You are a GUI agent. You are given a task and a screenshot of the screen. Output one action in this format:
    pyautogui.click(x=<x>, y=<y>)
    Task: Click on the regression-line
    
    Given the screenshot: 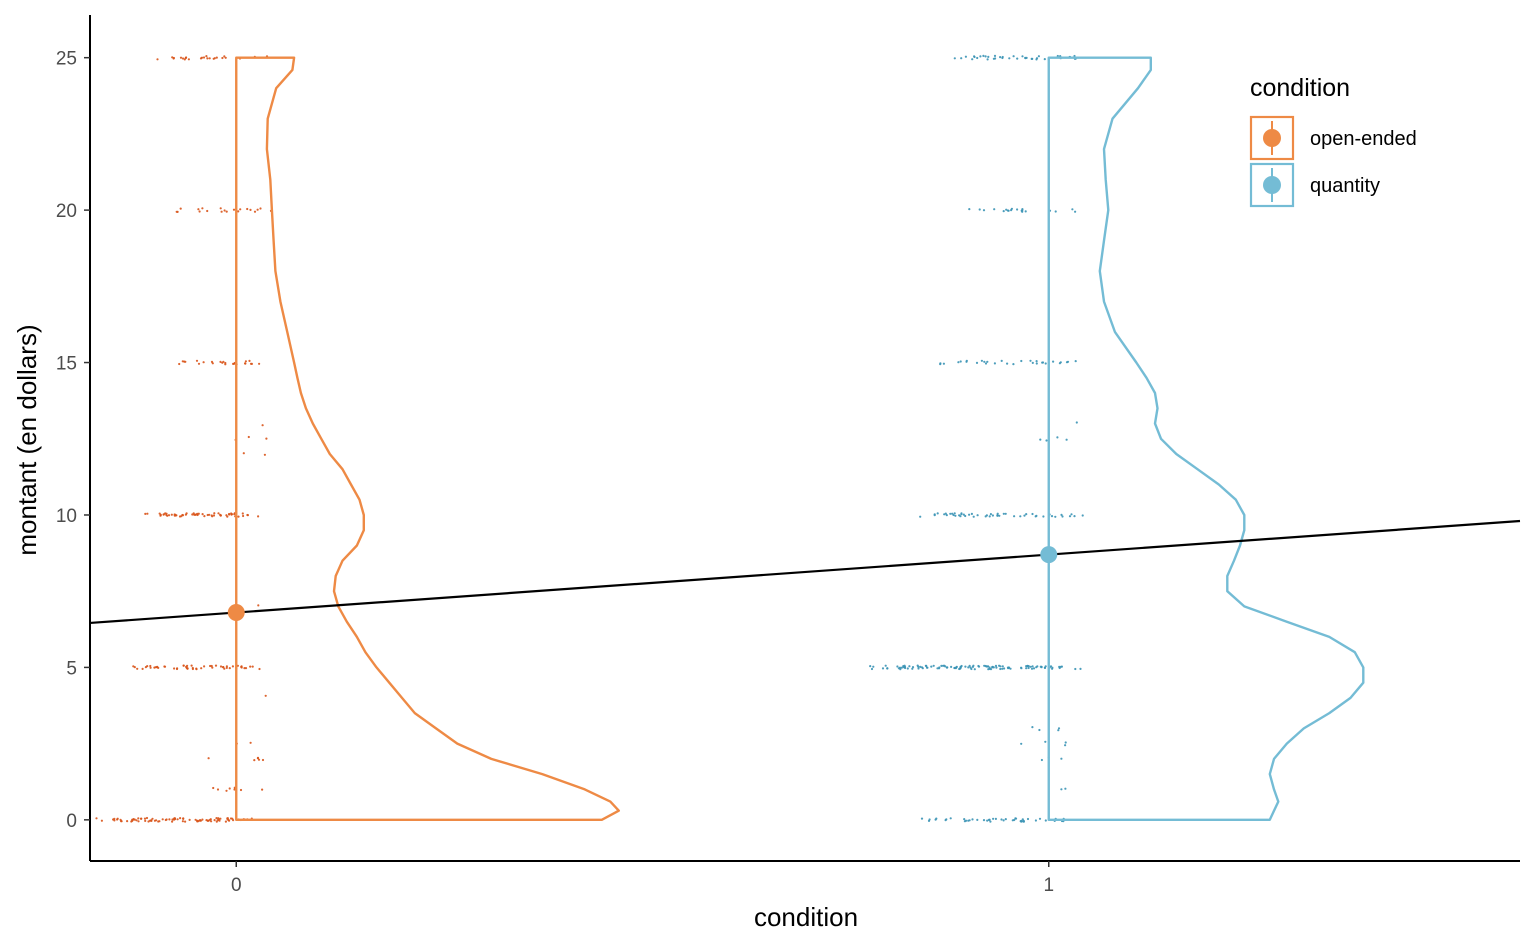 What is the action you would take?
    pyautogui.click(x=805, y=572)
    